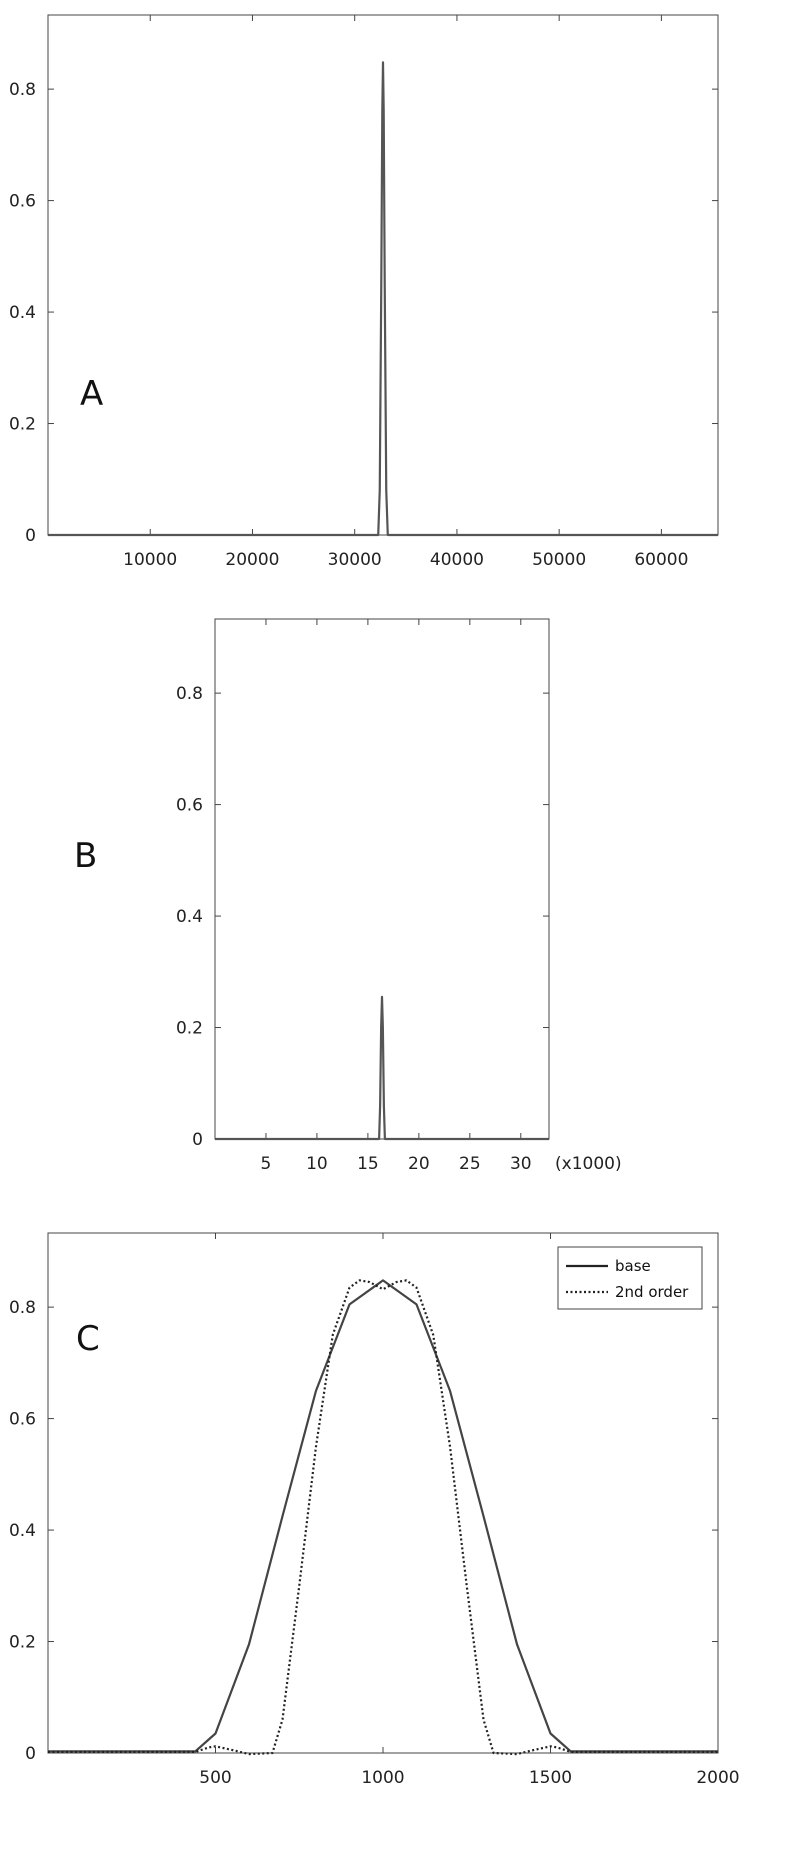 The width and height of the screenshot is (805, 1857). Describe the element at coordinates (252, 560) in the screenshot. I see `panel-a-x-tick-label: 20000` at that location.